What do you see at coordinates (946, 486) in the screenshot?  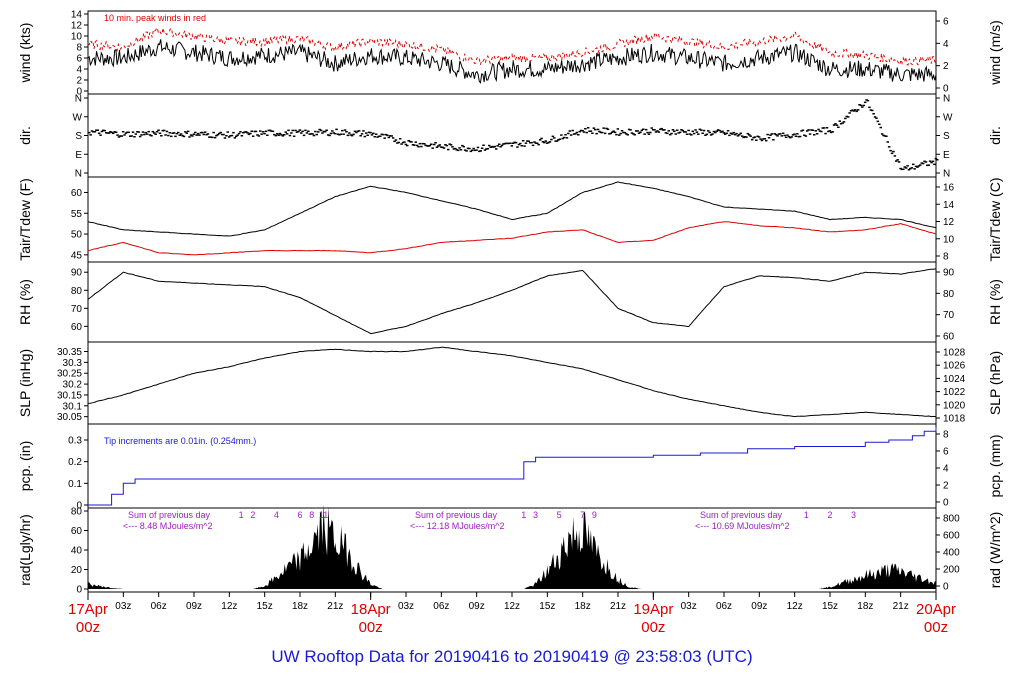 I see `y-tick-label-right: 2` at bounding box center [946, 486].